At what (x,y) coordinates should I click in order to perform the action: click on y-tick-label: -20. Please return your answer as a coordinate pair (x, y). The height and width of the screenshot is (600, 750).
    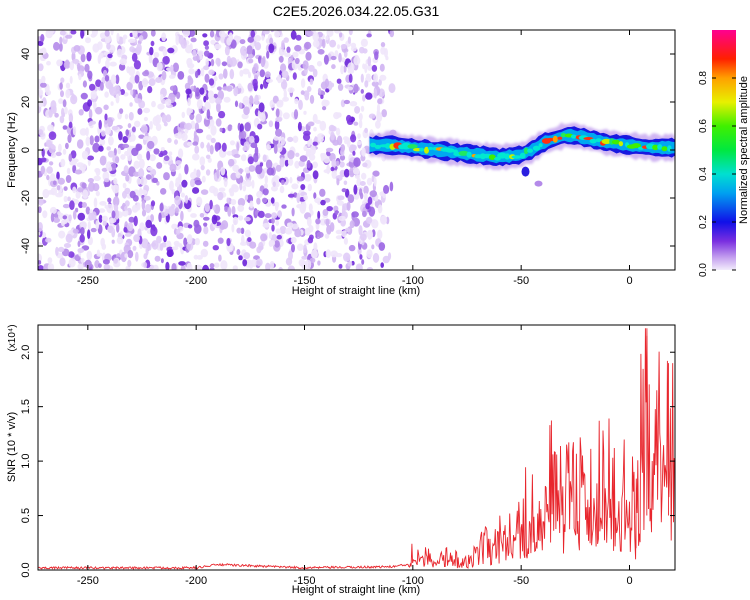
    Looking at the image, I should click on (26, 198).